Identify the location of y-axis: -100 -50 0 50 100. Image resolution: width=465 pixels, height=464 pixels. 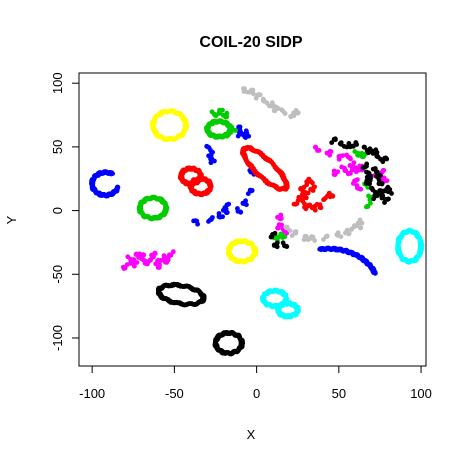
(65, 211).